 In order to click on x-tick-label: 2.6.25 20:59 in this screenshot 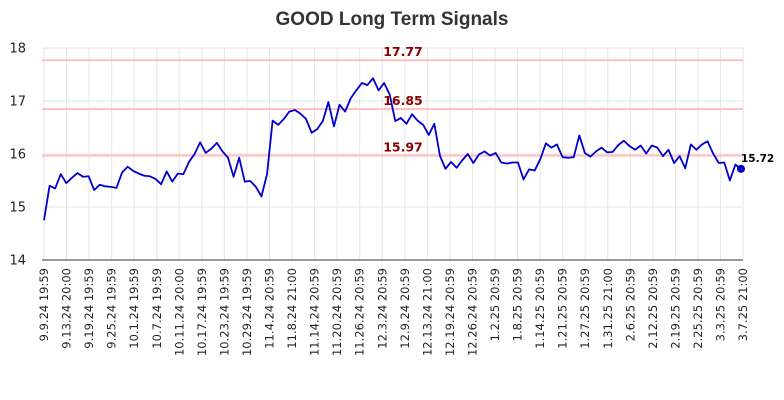, I will do `click(630, 304)`.